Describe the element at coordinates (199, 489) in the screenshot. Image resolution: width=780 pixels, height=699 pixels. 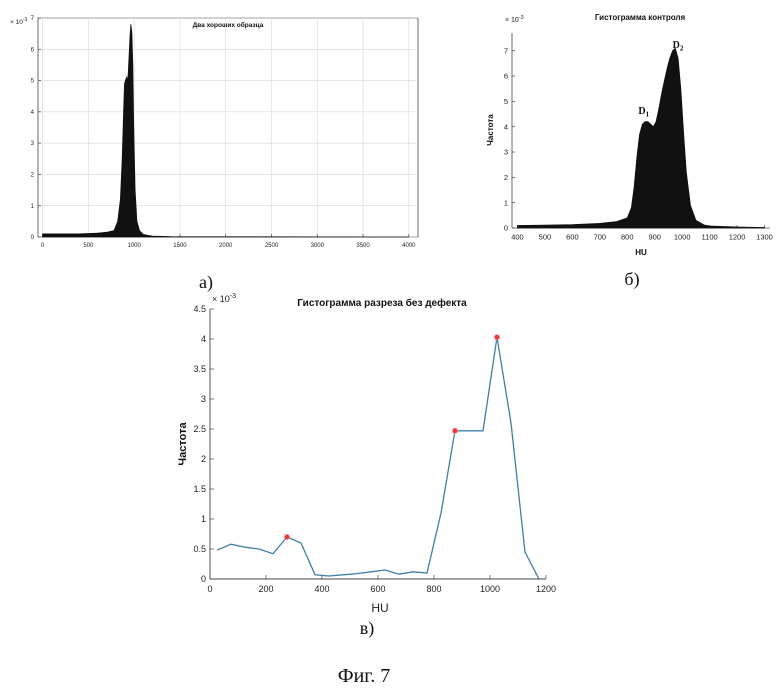
I see `y-tick-label: 1.5` at that location.